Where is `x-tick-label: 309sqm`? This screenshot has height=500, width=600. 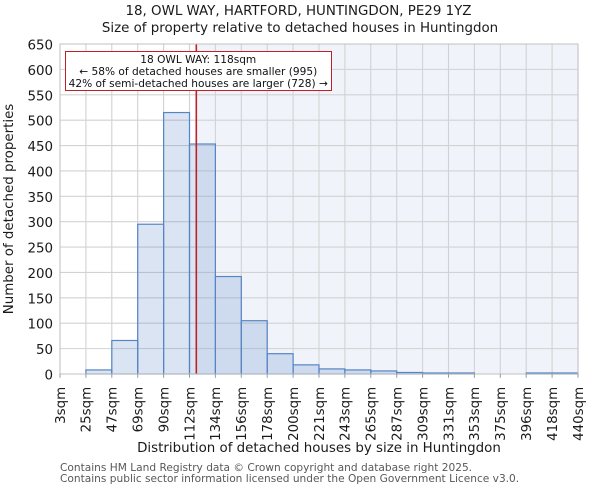
x-tick-label: 309sqm is located at coordinates (423, 414).